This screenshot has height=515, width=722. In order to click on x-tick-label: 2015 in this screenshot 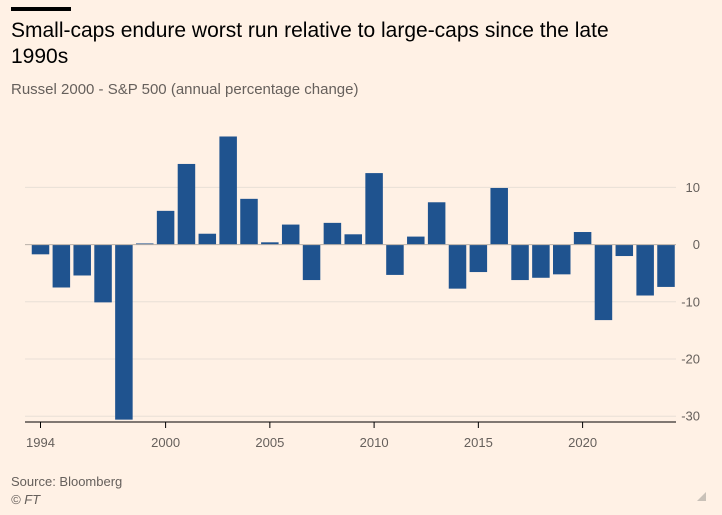, I will do `click(478, 442)`.